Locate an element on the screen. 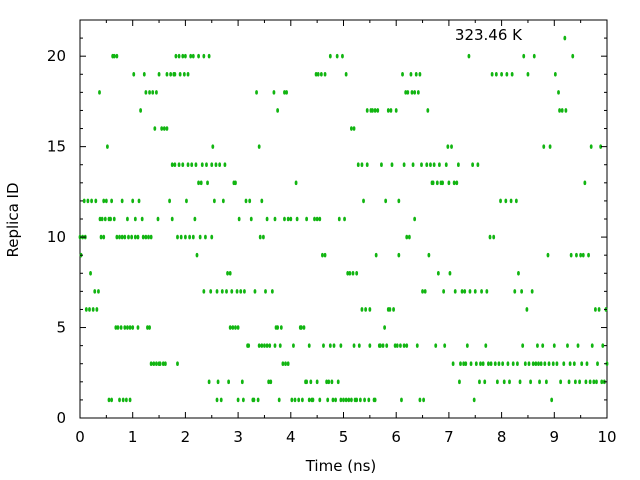 The image size is (640, 480). temperature-annotation: 323.46 K is located at coordinates (489, 35).